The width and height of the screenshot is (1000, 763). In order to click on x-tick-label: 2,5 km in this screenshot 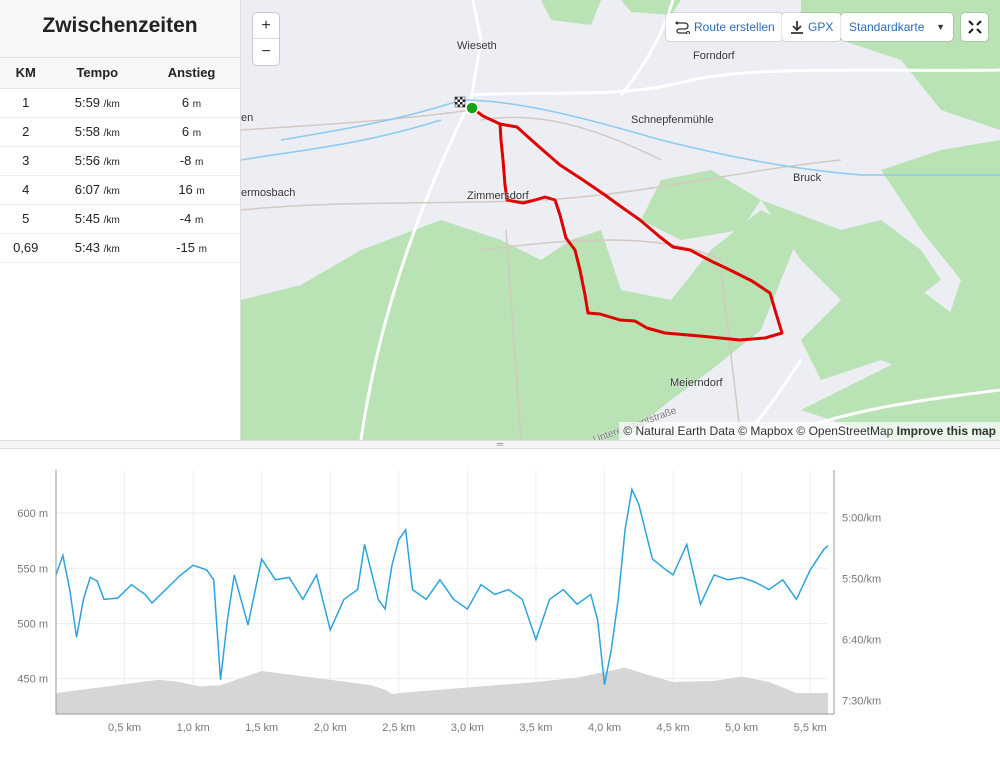, I will do `click(398, 728)`.